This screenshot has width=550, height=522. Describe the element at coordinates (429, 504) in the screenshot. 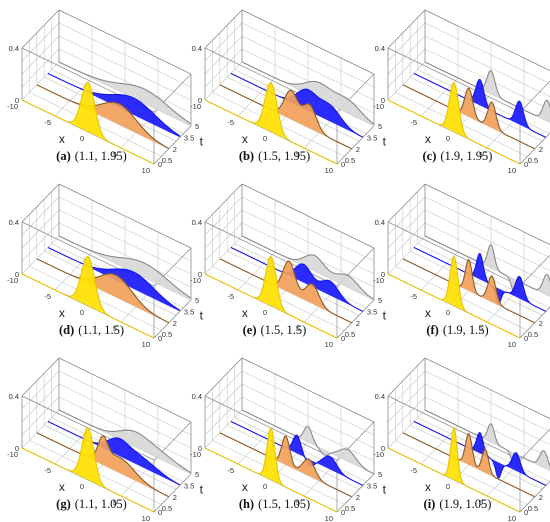

I see `caption-label-i: (i)` at that location.